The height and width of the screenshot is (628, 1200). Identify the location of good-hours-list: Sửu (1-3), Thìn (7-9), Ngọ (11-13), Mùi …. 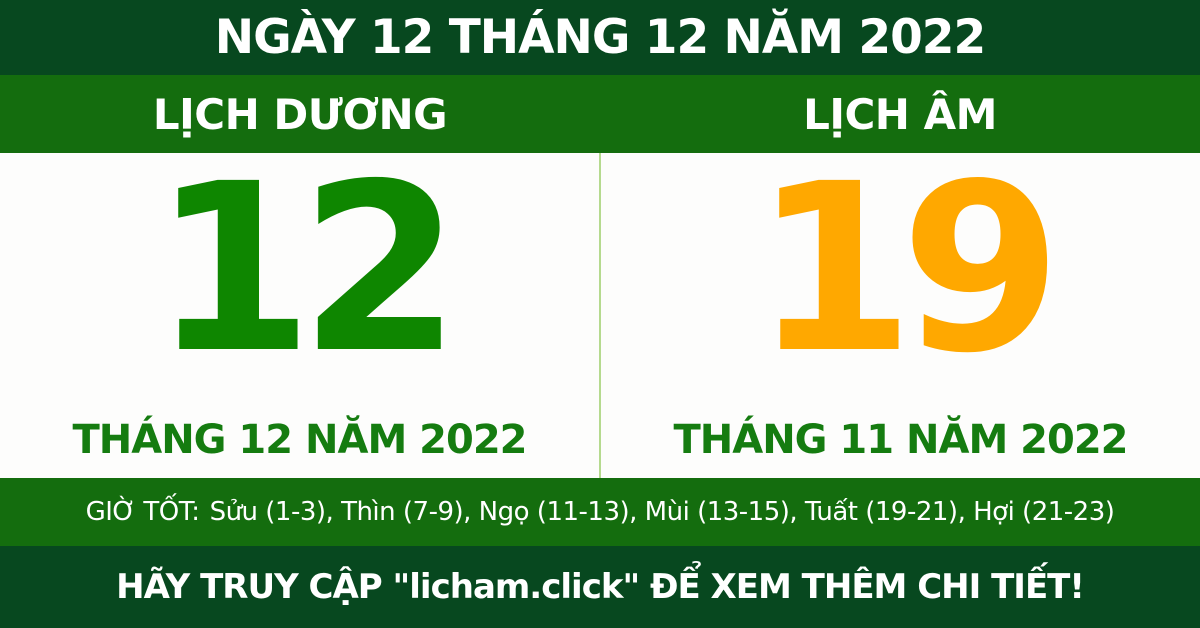
(662, 512).